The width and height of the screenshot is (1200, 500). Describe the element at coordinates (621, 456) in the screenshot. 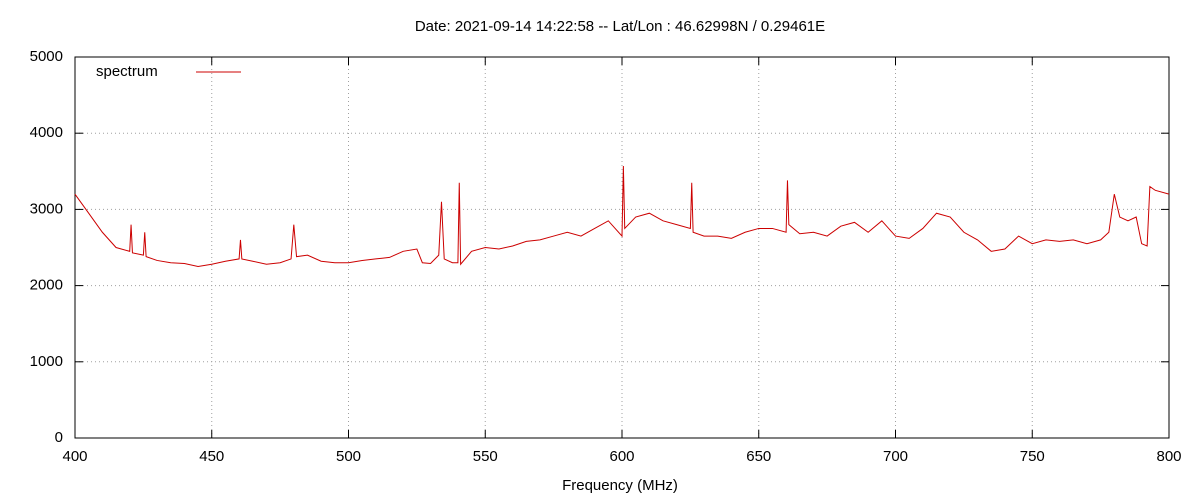

I see `x-tick-label: 600` at that location.